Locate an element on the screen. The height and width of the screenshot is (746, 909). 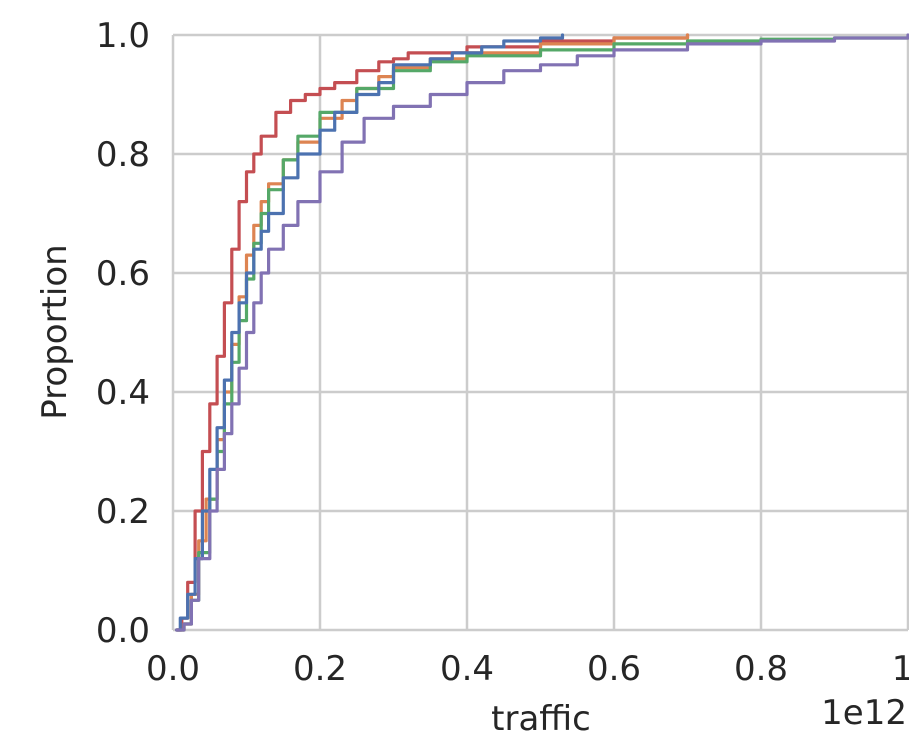
y-tick-label: 0.4 is located at coordinates (123, 393).